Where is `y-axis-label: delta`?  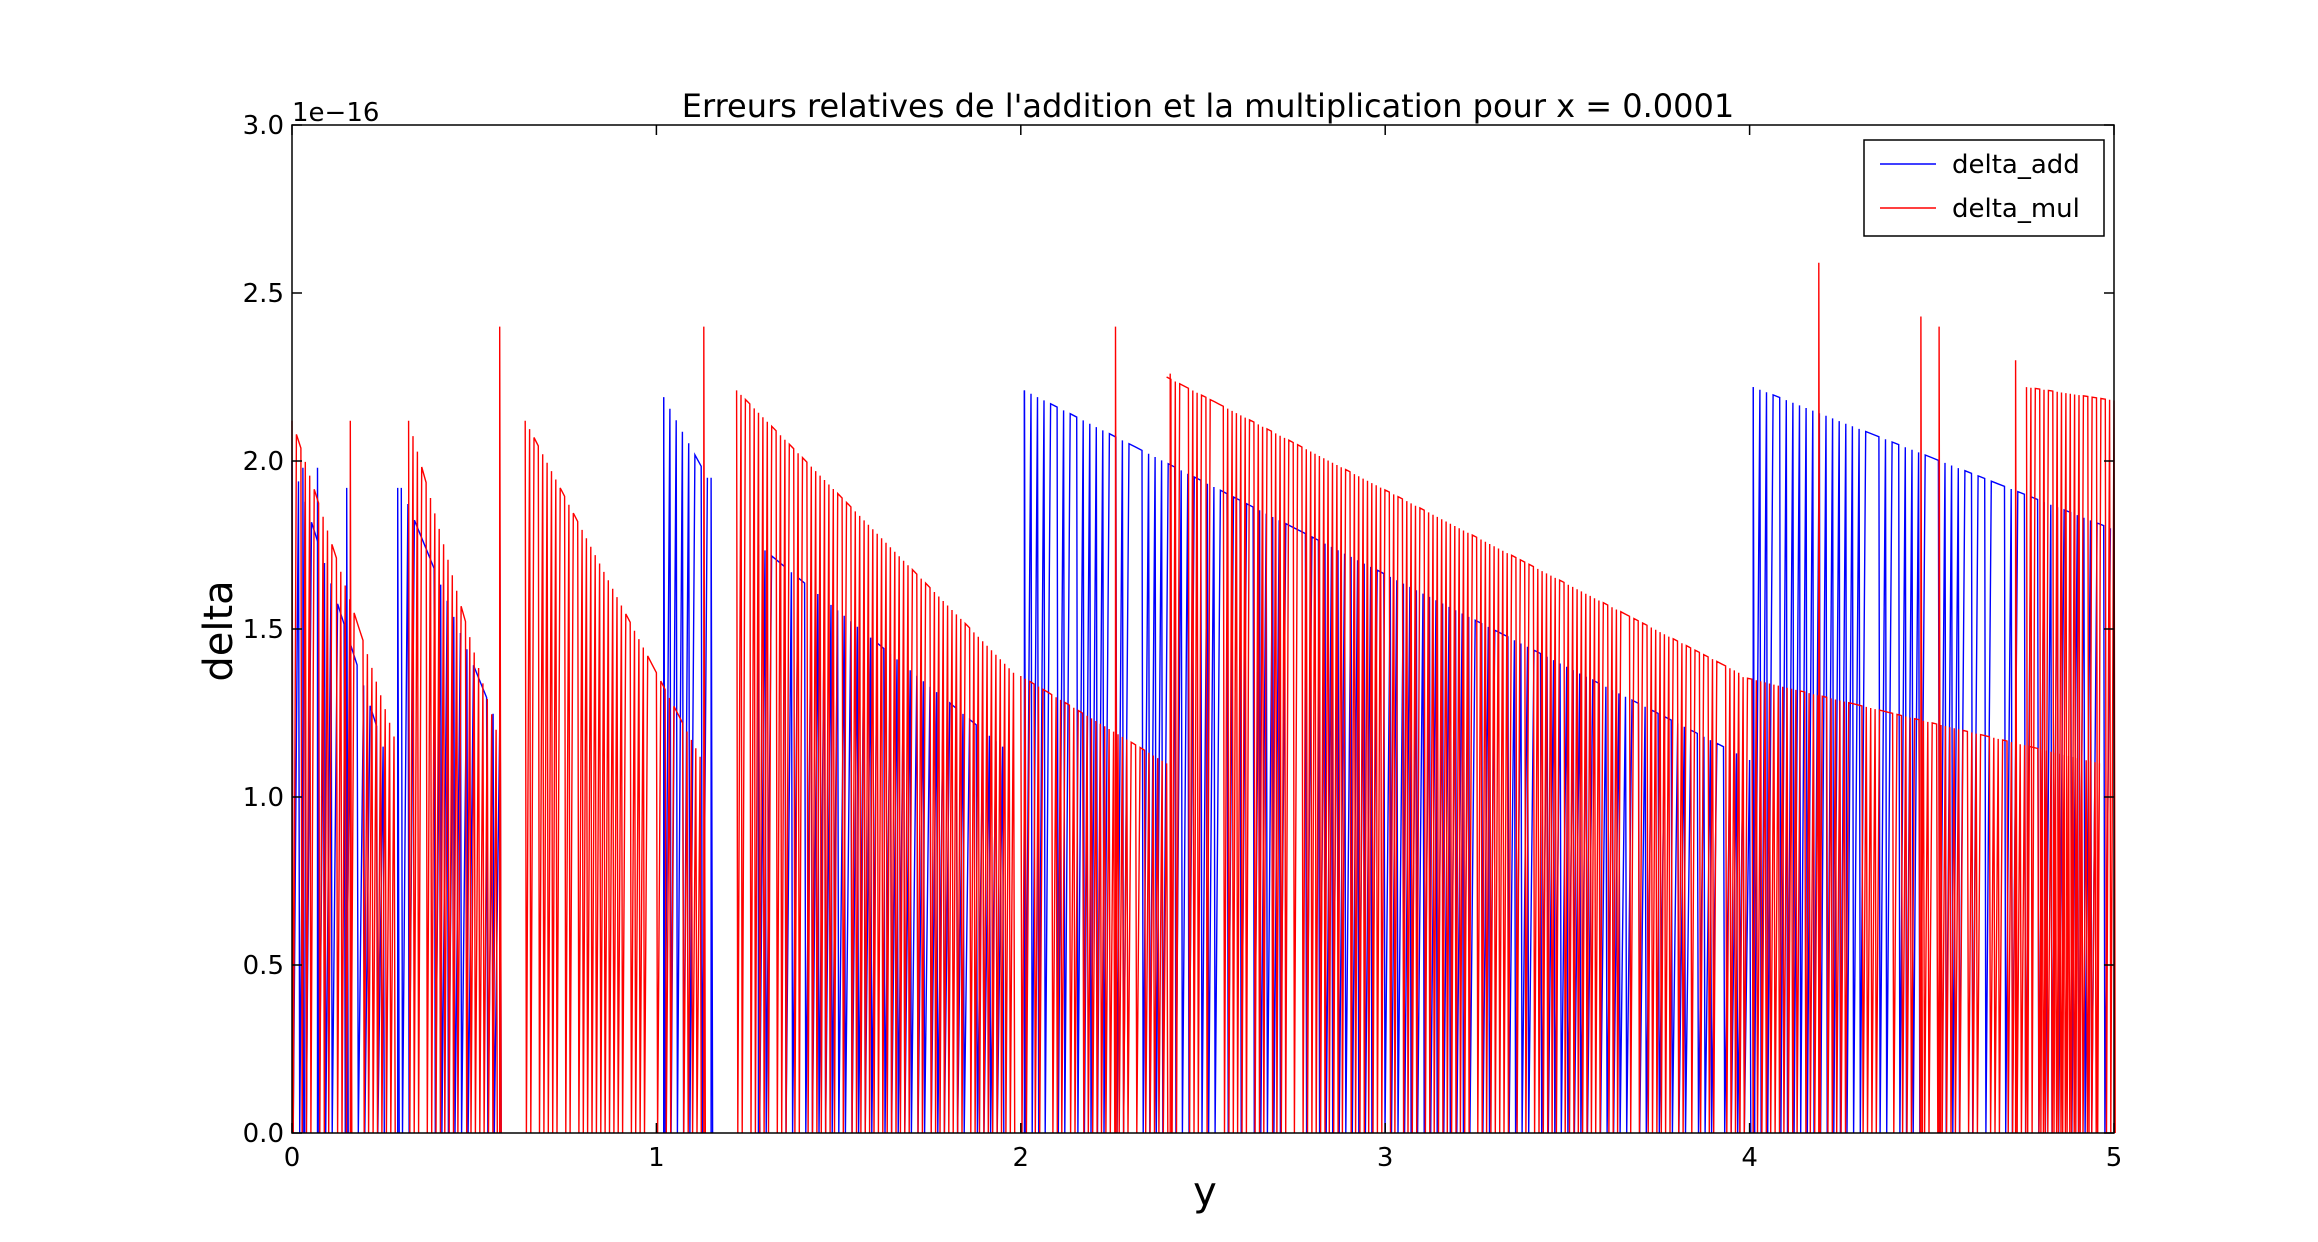 y-axis-label: delta is located at coordinates (219, 630).